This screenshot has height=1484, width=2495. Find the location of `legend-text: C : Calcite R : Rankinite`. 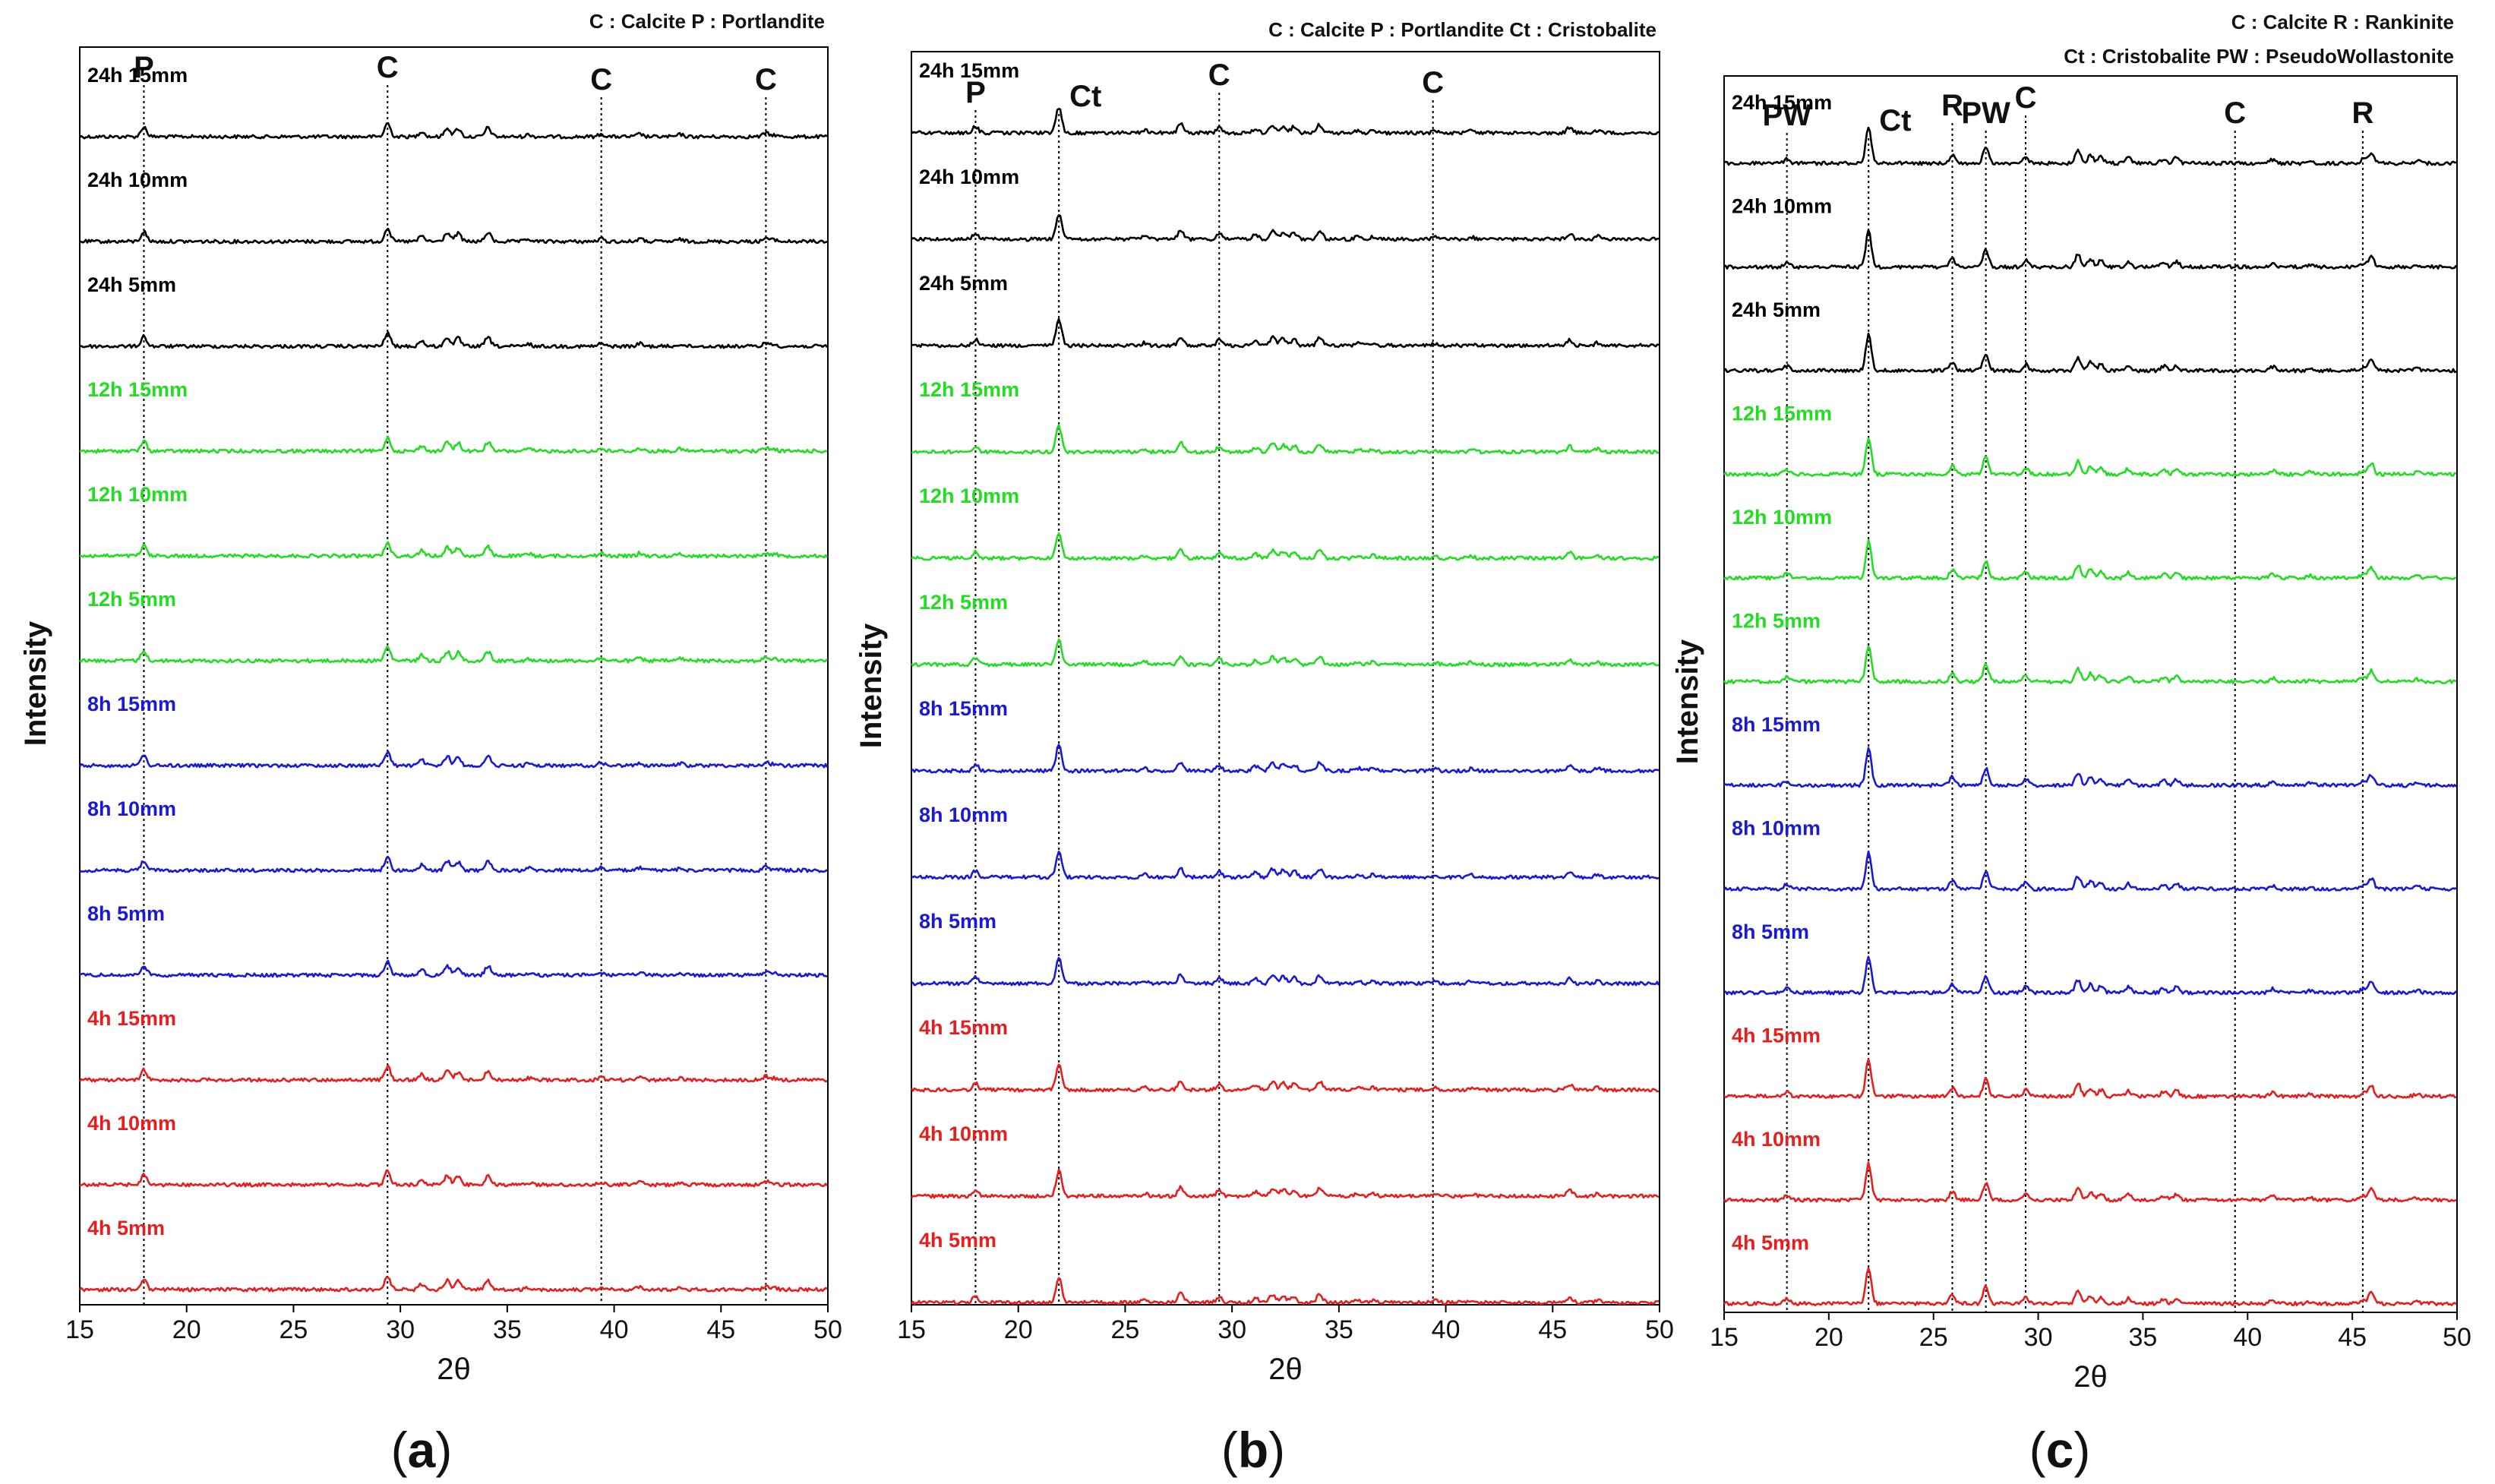

legend-text: C : Calcite R : Rankinite is located at coordinates (2342, 22).